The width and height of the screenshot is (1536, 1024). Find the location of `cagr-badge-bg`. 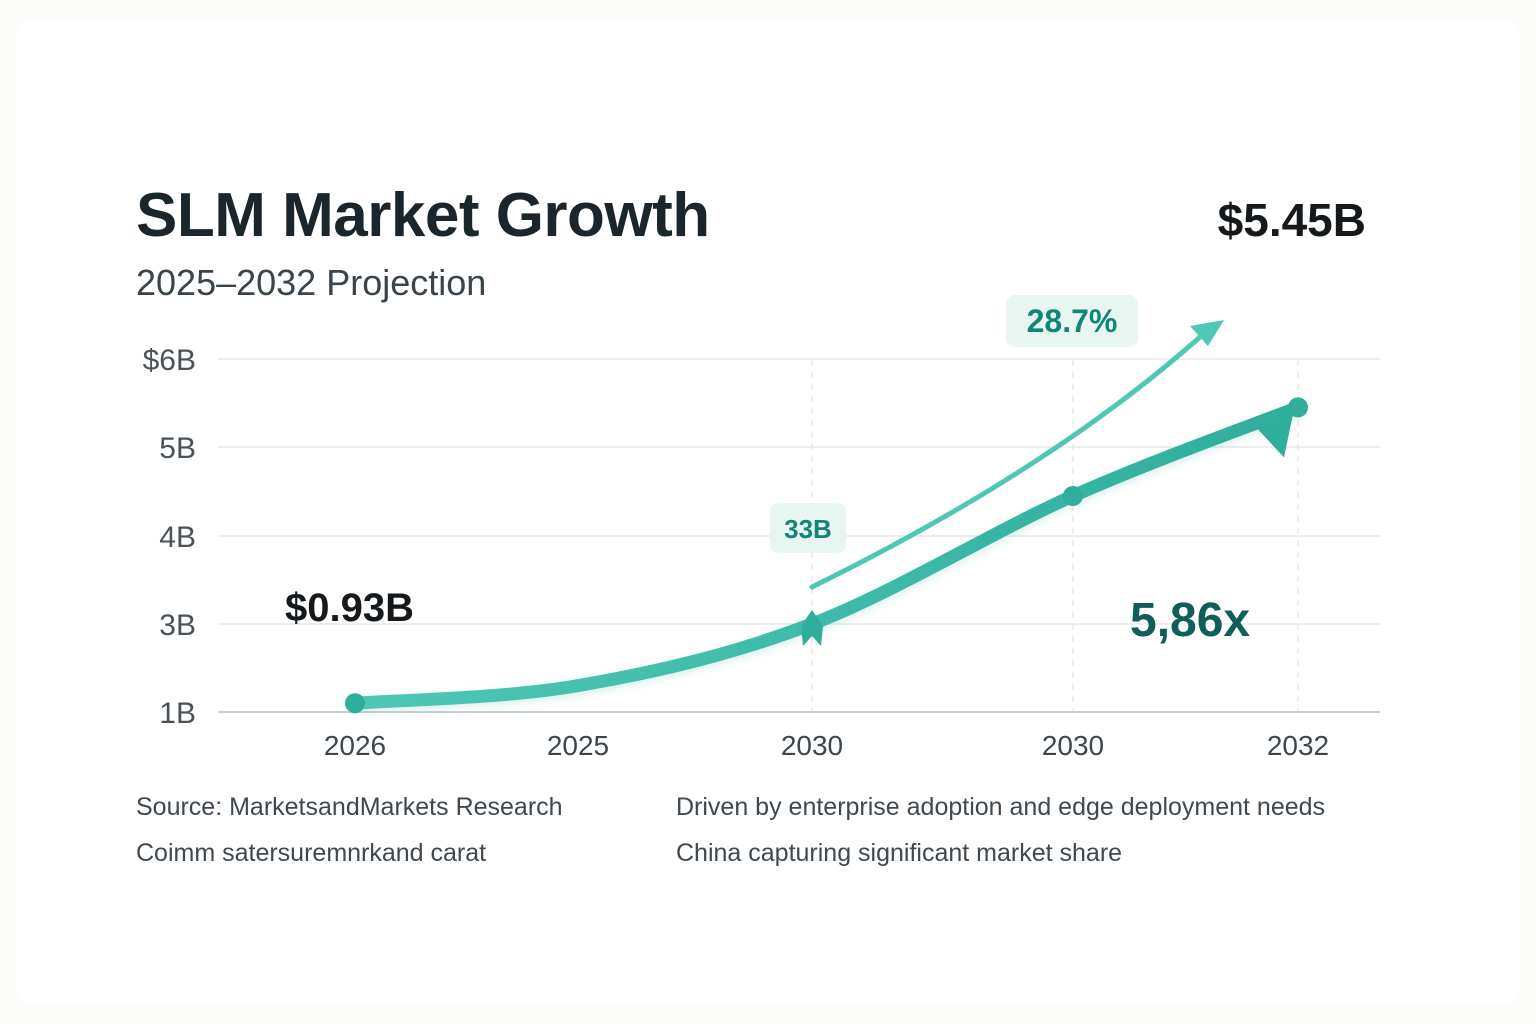

cagr-badge-bg is located at coordinates (1072, 321).